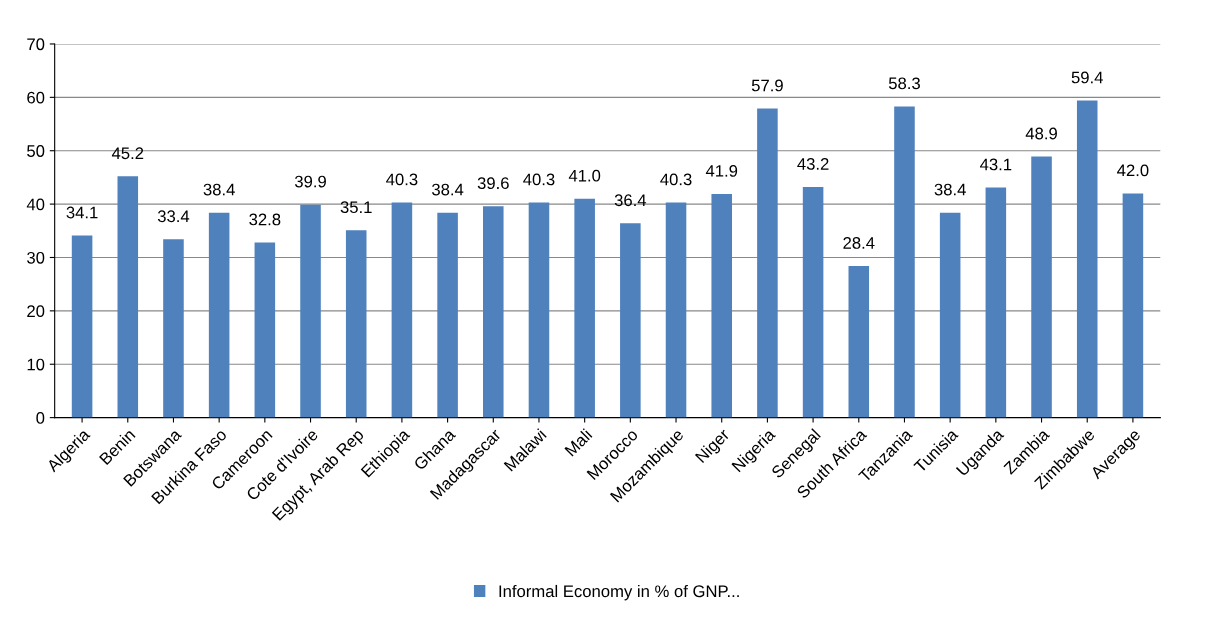  I want to click on y-tick-label: 70, so click(36, 44).